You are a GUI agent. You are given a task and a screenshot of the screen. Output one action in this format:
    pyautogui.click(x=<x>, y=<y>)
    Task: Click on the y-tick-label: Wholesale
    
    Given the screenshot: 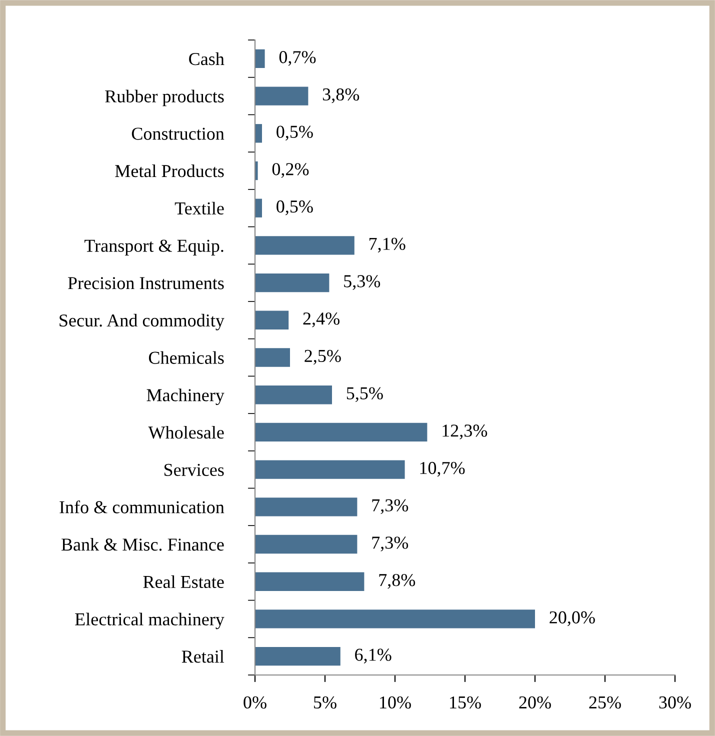 What is the action you would take?
    pyautogui.click(x=186, y=432)
    